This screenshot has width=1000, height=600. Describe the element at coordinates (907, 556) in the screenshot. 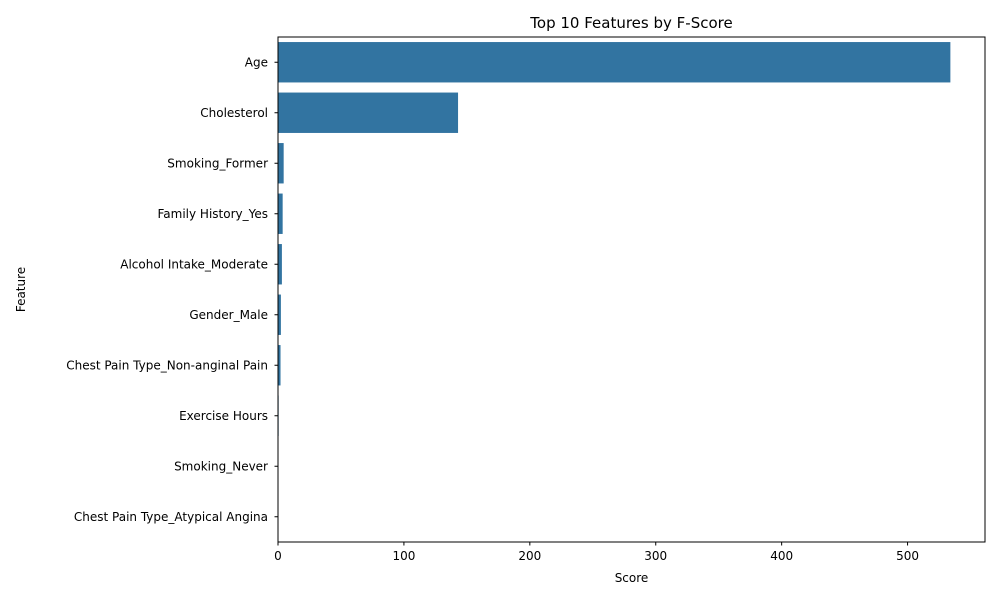

I see `x-tick-label-5: 500` at that location.